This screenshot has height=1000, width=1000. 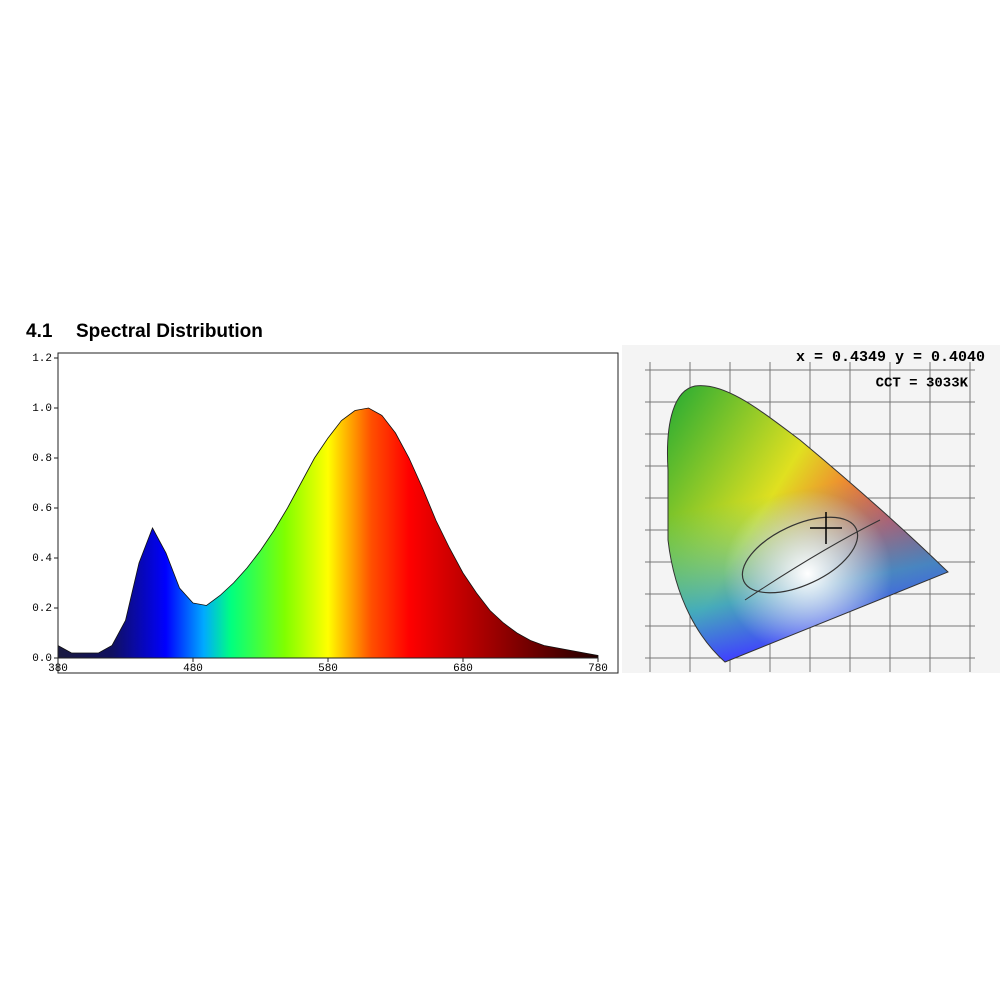 What do you see at coordinates (922, 384) in the screenshot?
I see `cie-cct: CCT = 3033K` at bounding box center [922, 384].